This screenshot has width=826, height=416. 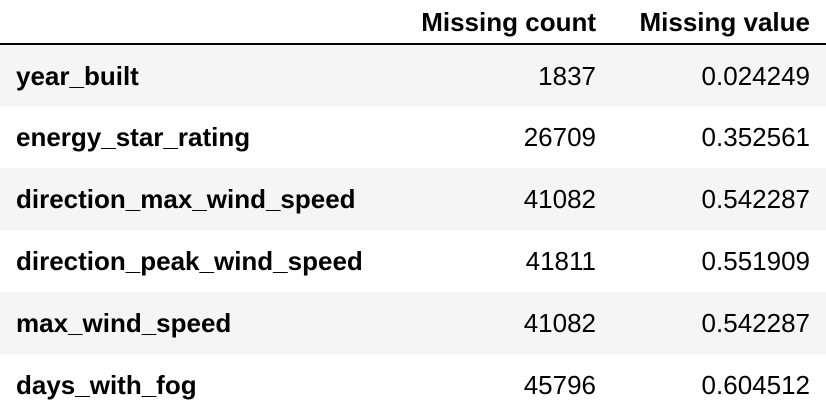 I want to click on missing-value-cell: 0.604512, so click(x=755, y=385).